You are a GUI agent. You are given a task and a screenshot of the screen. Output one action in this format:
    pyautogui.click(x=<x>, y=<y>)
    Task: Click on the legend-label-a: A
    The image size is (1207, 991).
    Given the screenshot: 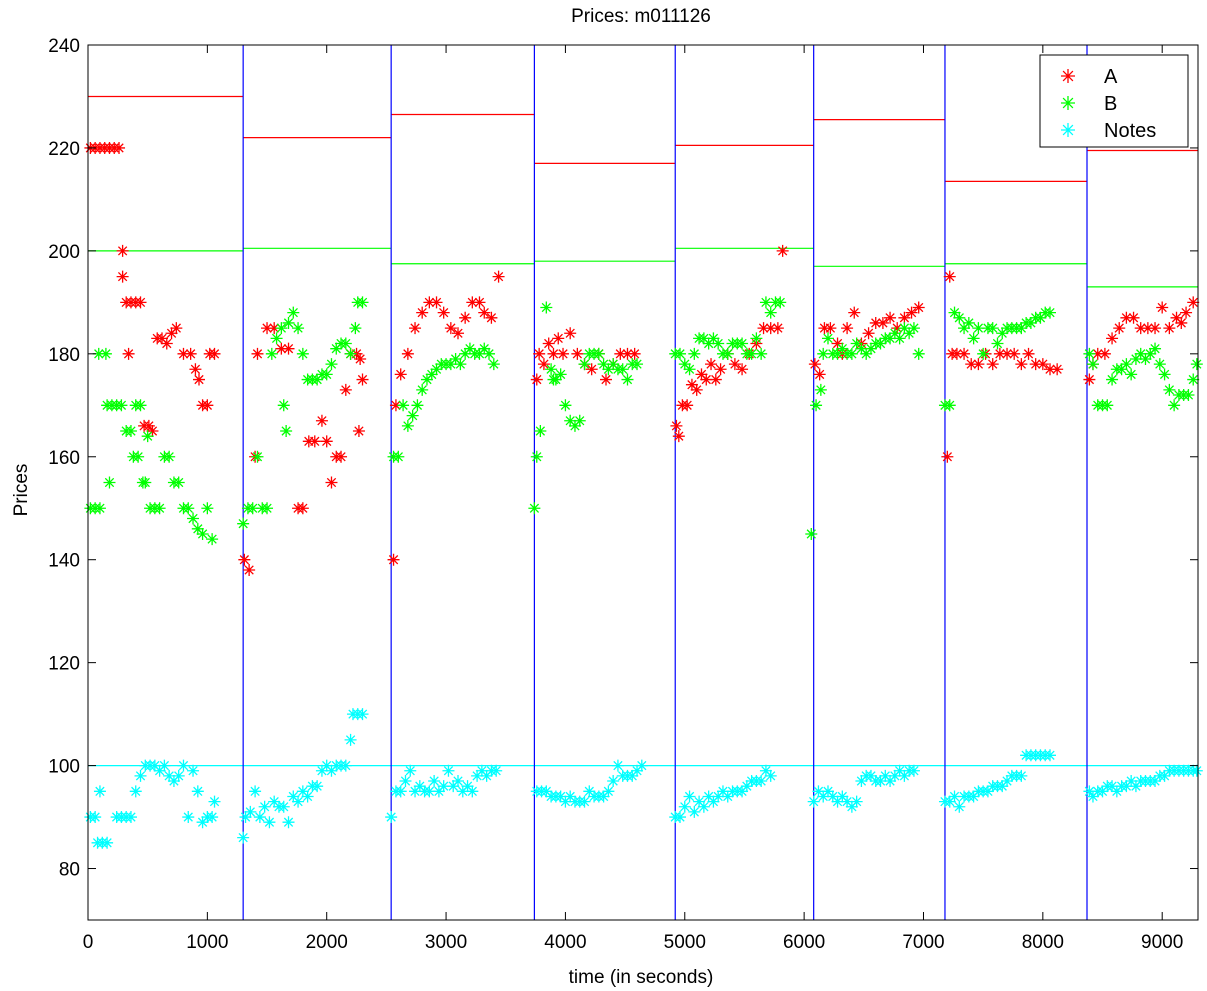 What is the action you would take?
    pyautogui.click(x=1111, y=77)
    